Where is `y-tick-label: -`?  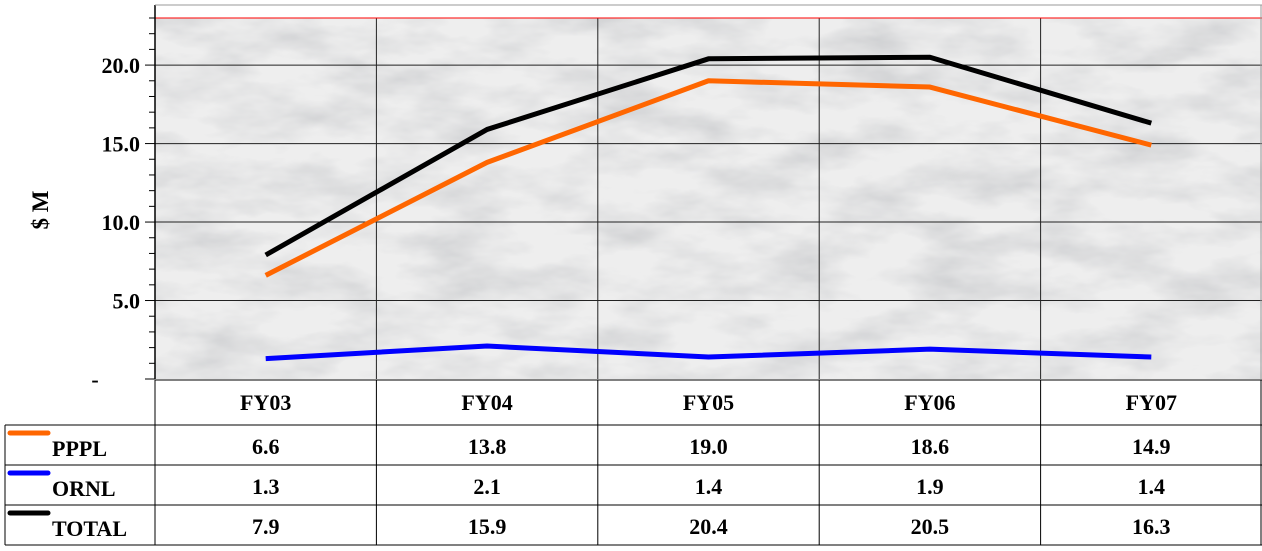
y-tick-label: - is located at coordinates (94, 379).